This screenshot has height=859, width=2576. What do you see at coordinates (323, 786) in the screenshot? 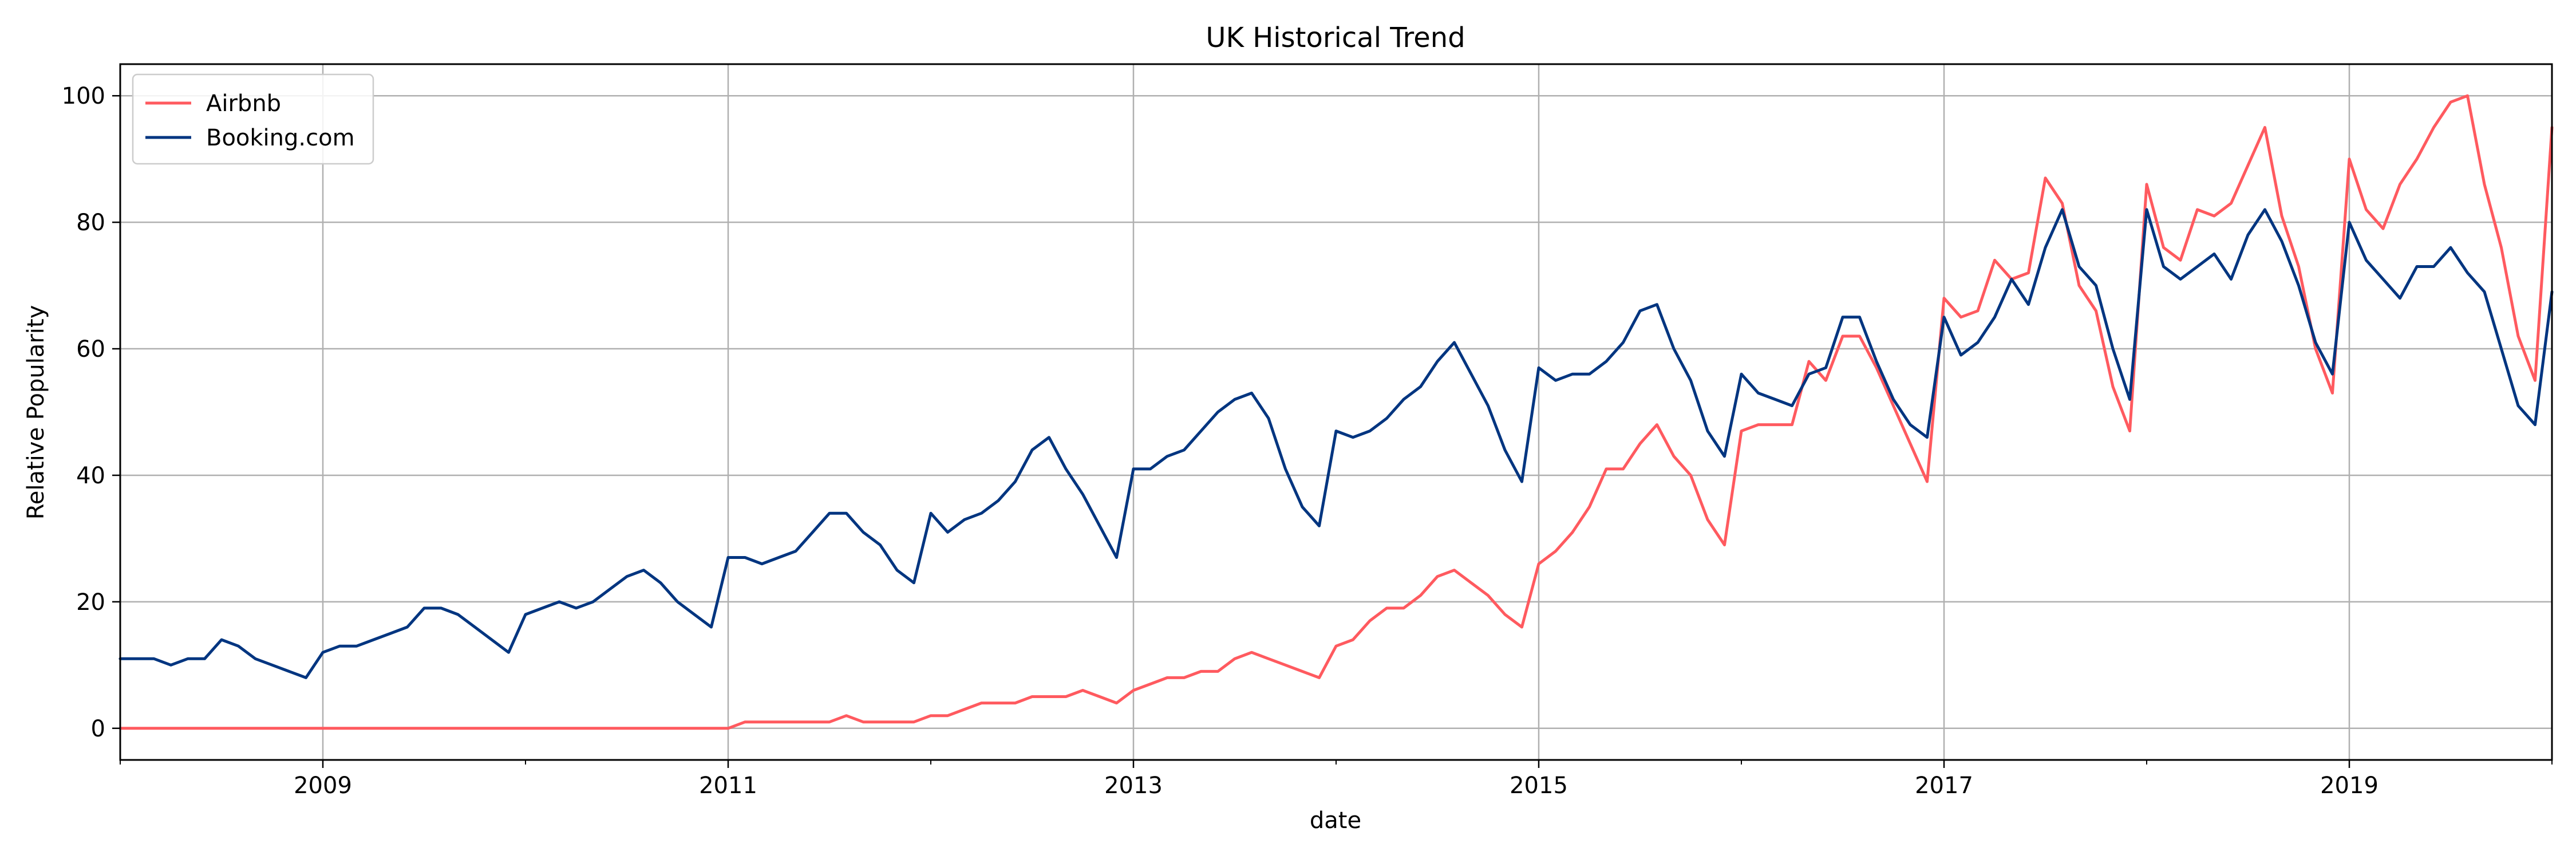
I see `x-tick-label: 2009` at bounding box center [323, 786].